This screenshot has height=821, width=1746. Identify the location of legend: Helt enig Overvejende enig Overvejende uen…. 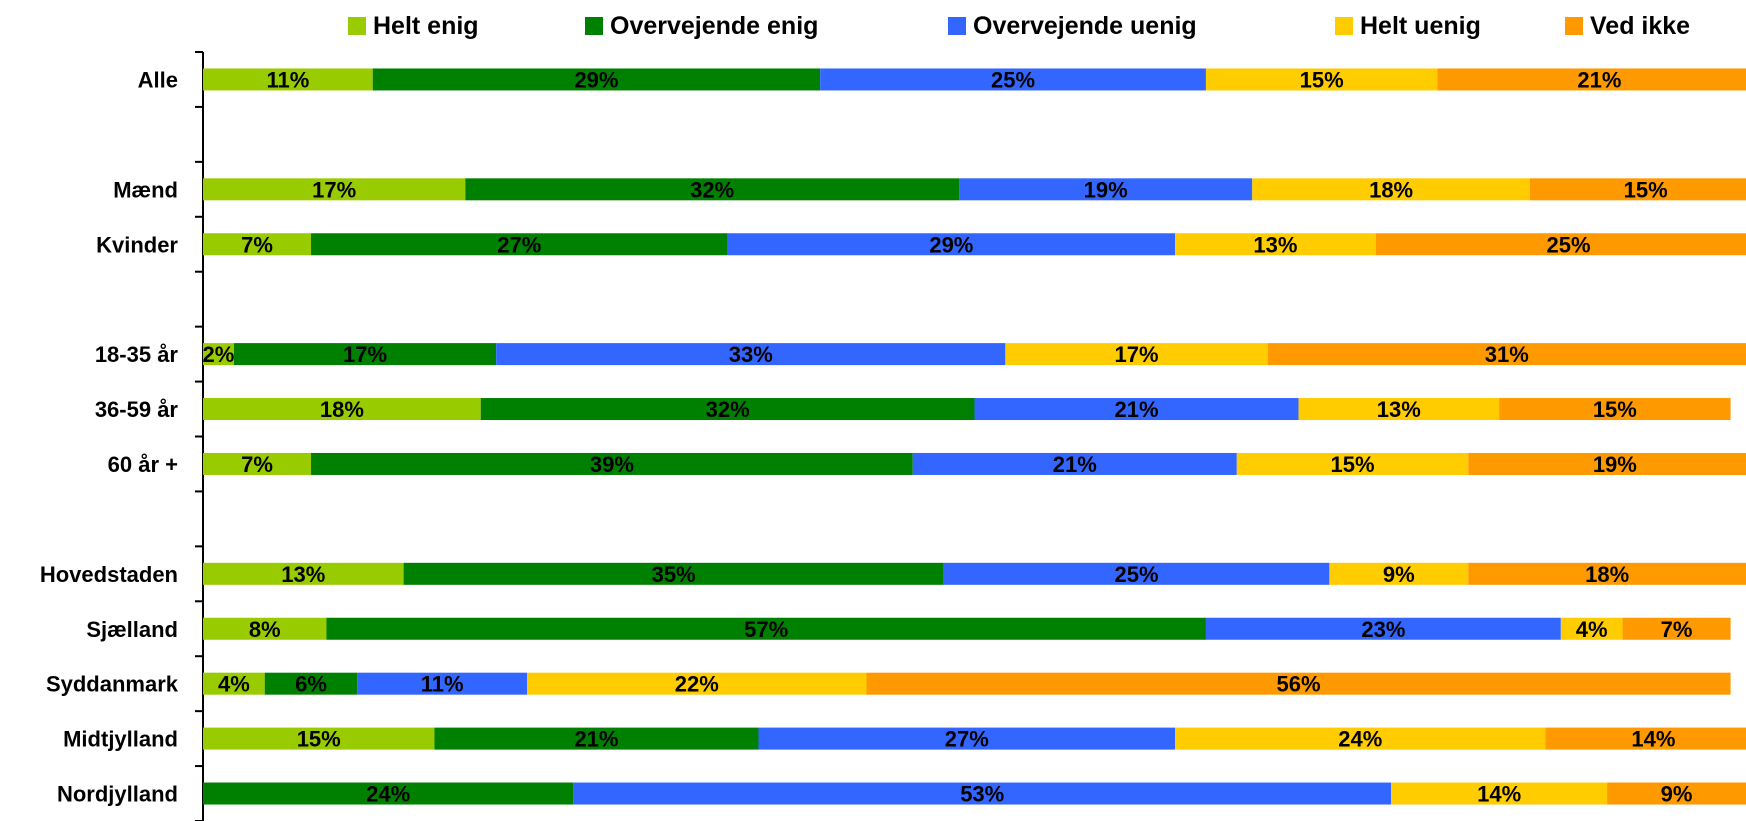
(1019, 26).